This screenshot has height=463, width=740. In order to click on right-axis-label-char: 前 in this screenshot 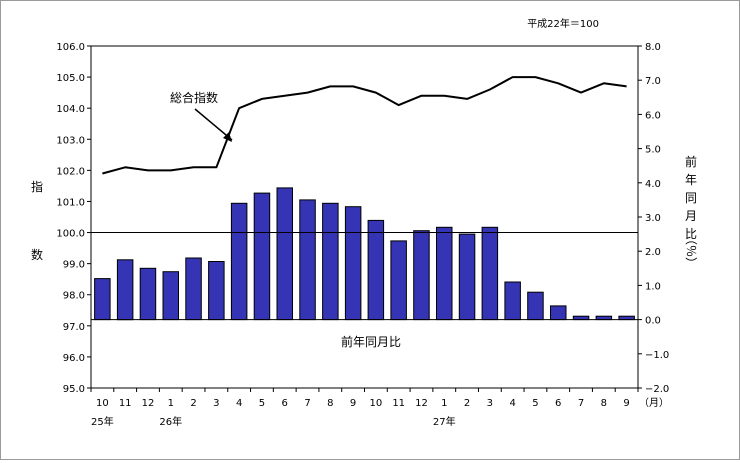, I will do `click(691, 161)`.